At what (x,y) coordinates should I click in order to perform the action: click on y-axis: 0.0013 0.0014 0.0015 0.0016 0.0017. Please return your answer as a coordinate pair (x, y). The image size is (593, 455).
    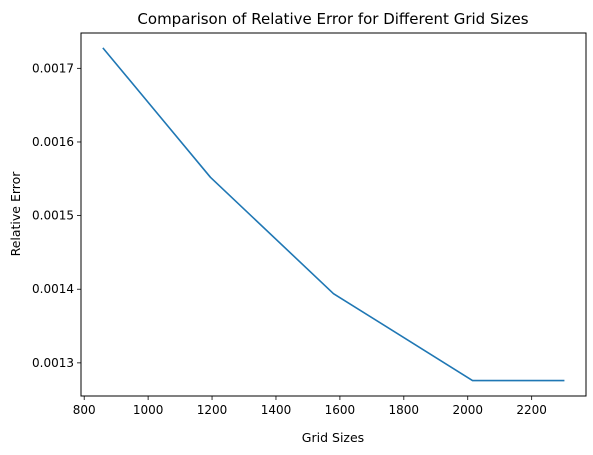
    Looking at the image, I should click on (56, 215).